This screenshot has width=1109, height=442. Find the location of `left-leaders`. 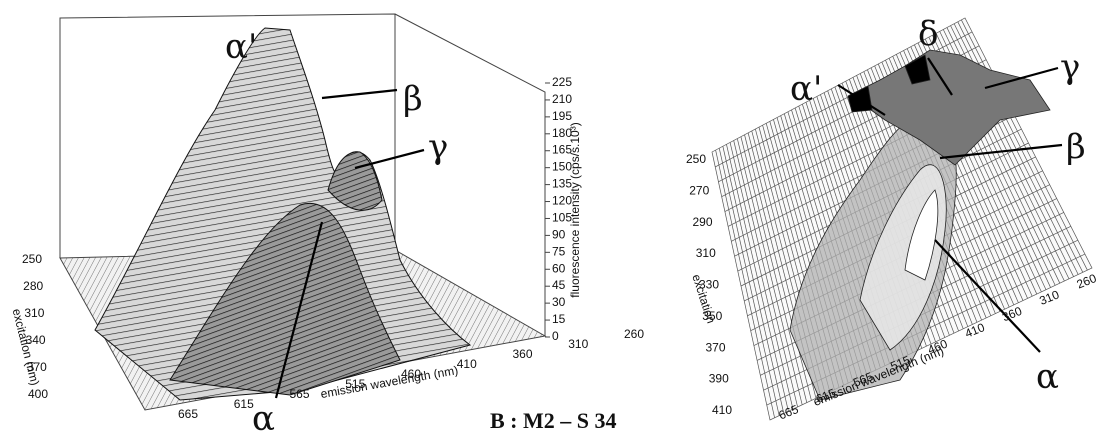

left-leaders is located at coordinates (349, 243).